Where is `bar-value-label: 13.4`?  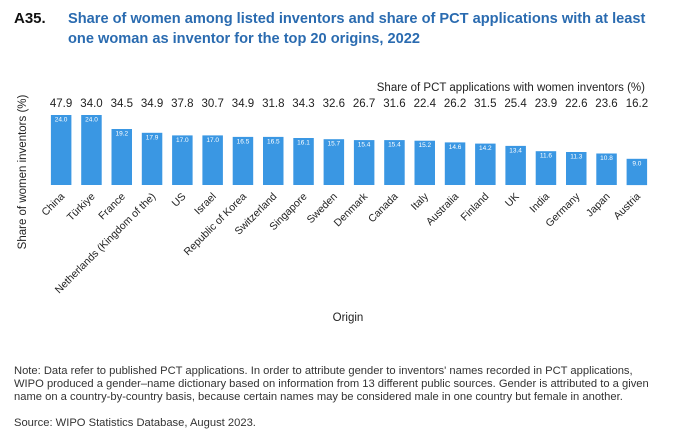 bar-value-label: 13.4 is located at coordinates (515, 150).